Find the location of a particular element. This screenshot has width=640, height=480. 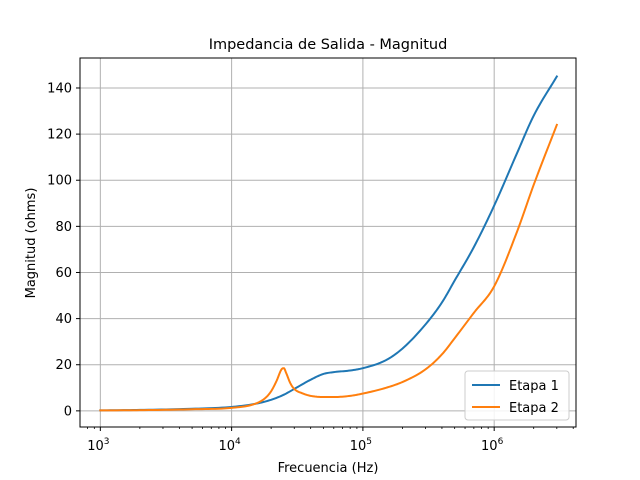

legend-label-etapa-2: Etapa 2 is located at coordinates (534, 408).